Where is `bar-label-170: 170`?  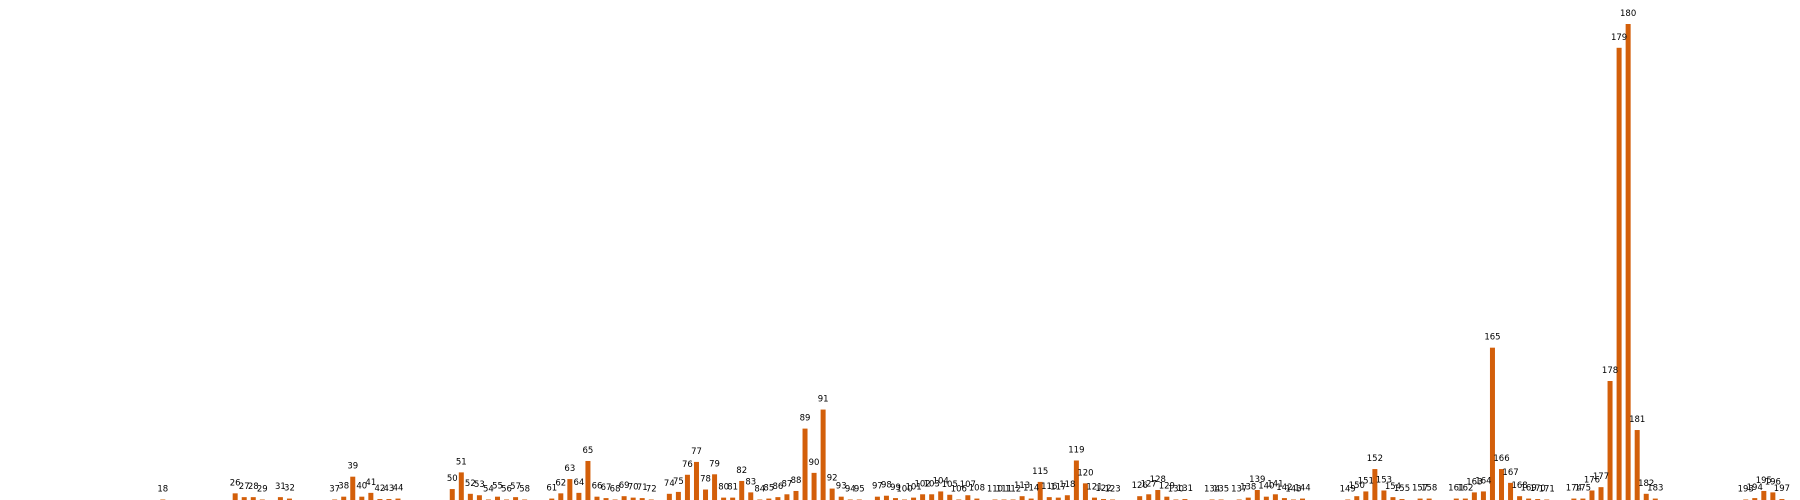 bar-label-170: 170 is located at coordinates (1538, 489).